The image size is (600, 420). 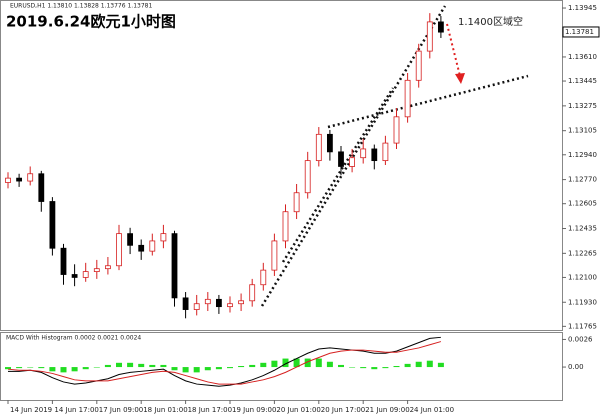 I want to click on y-tick-label: 1.12770, so click(x=582, y=180).